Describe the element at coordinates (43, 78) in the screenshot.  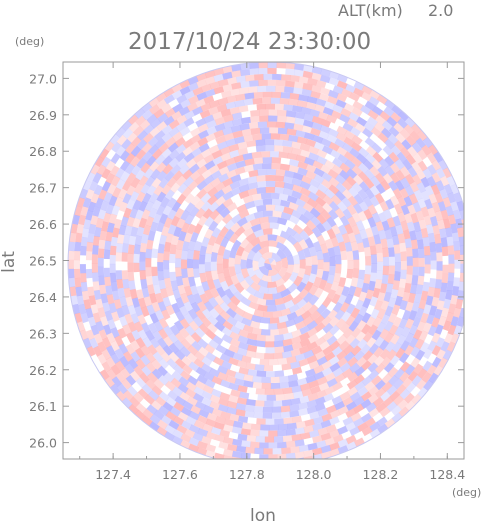
I see `y-tick-label: 27.0` at that location.